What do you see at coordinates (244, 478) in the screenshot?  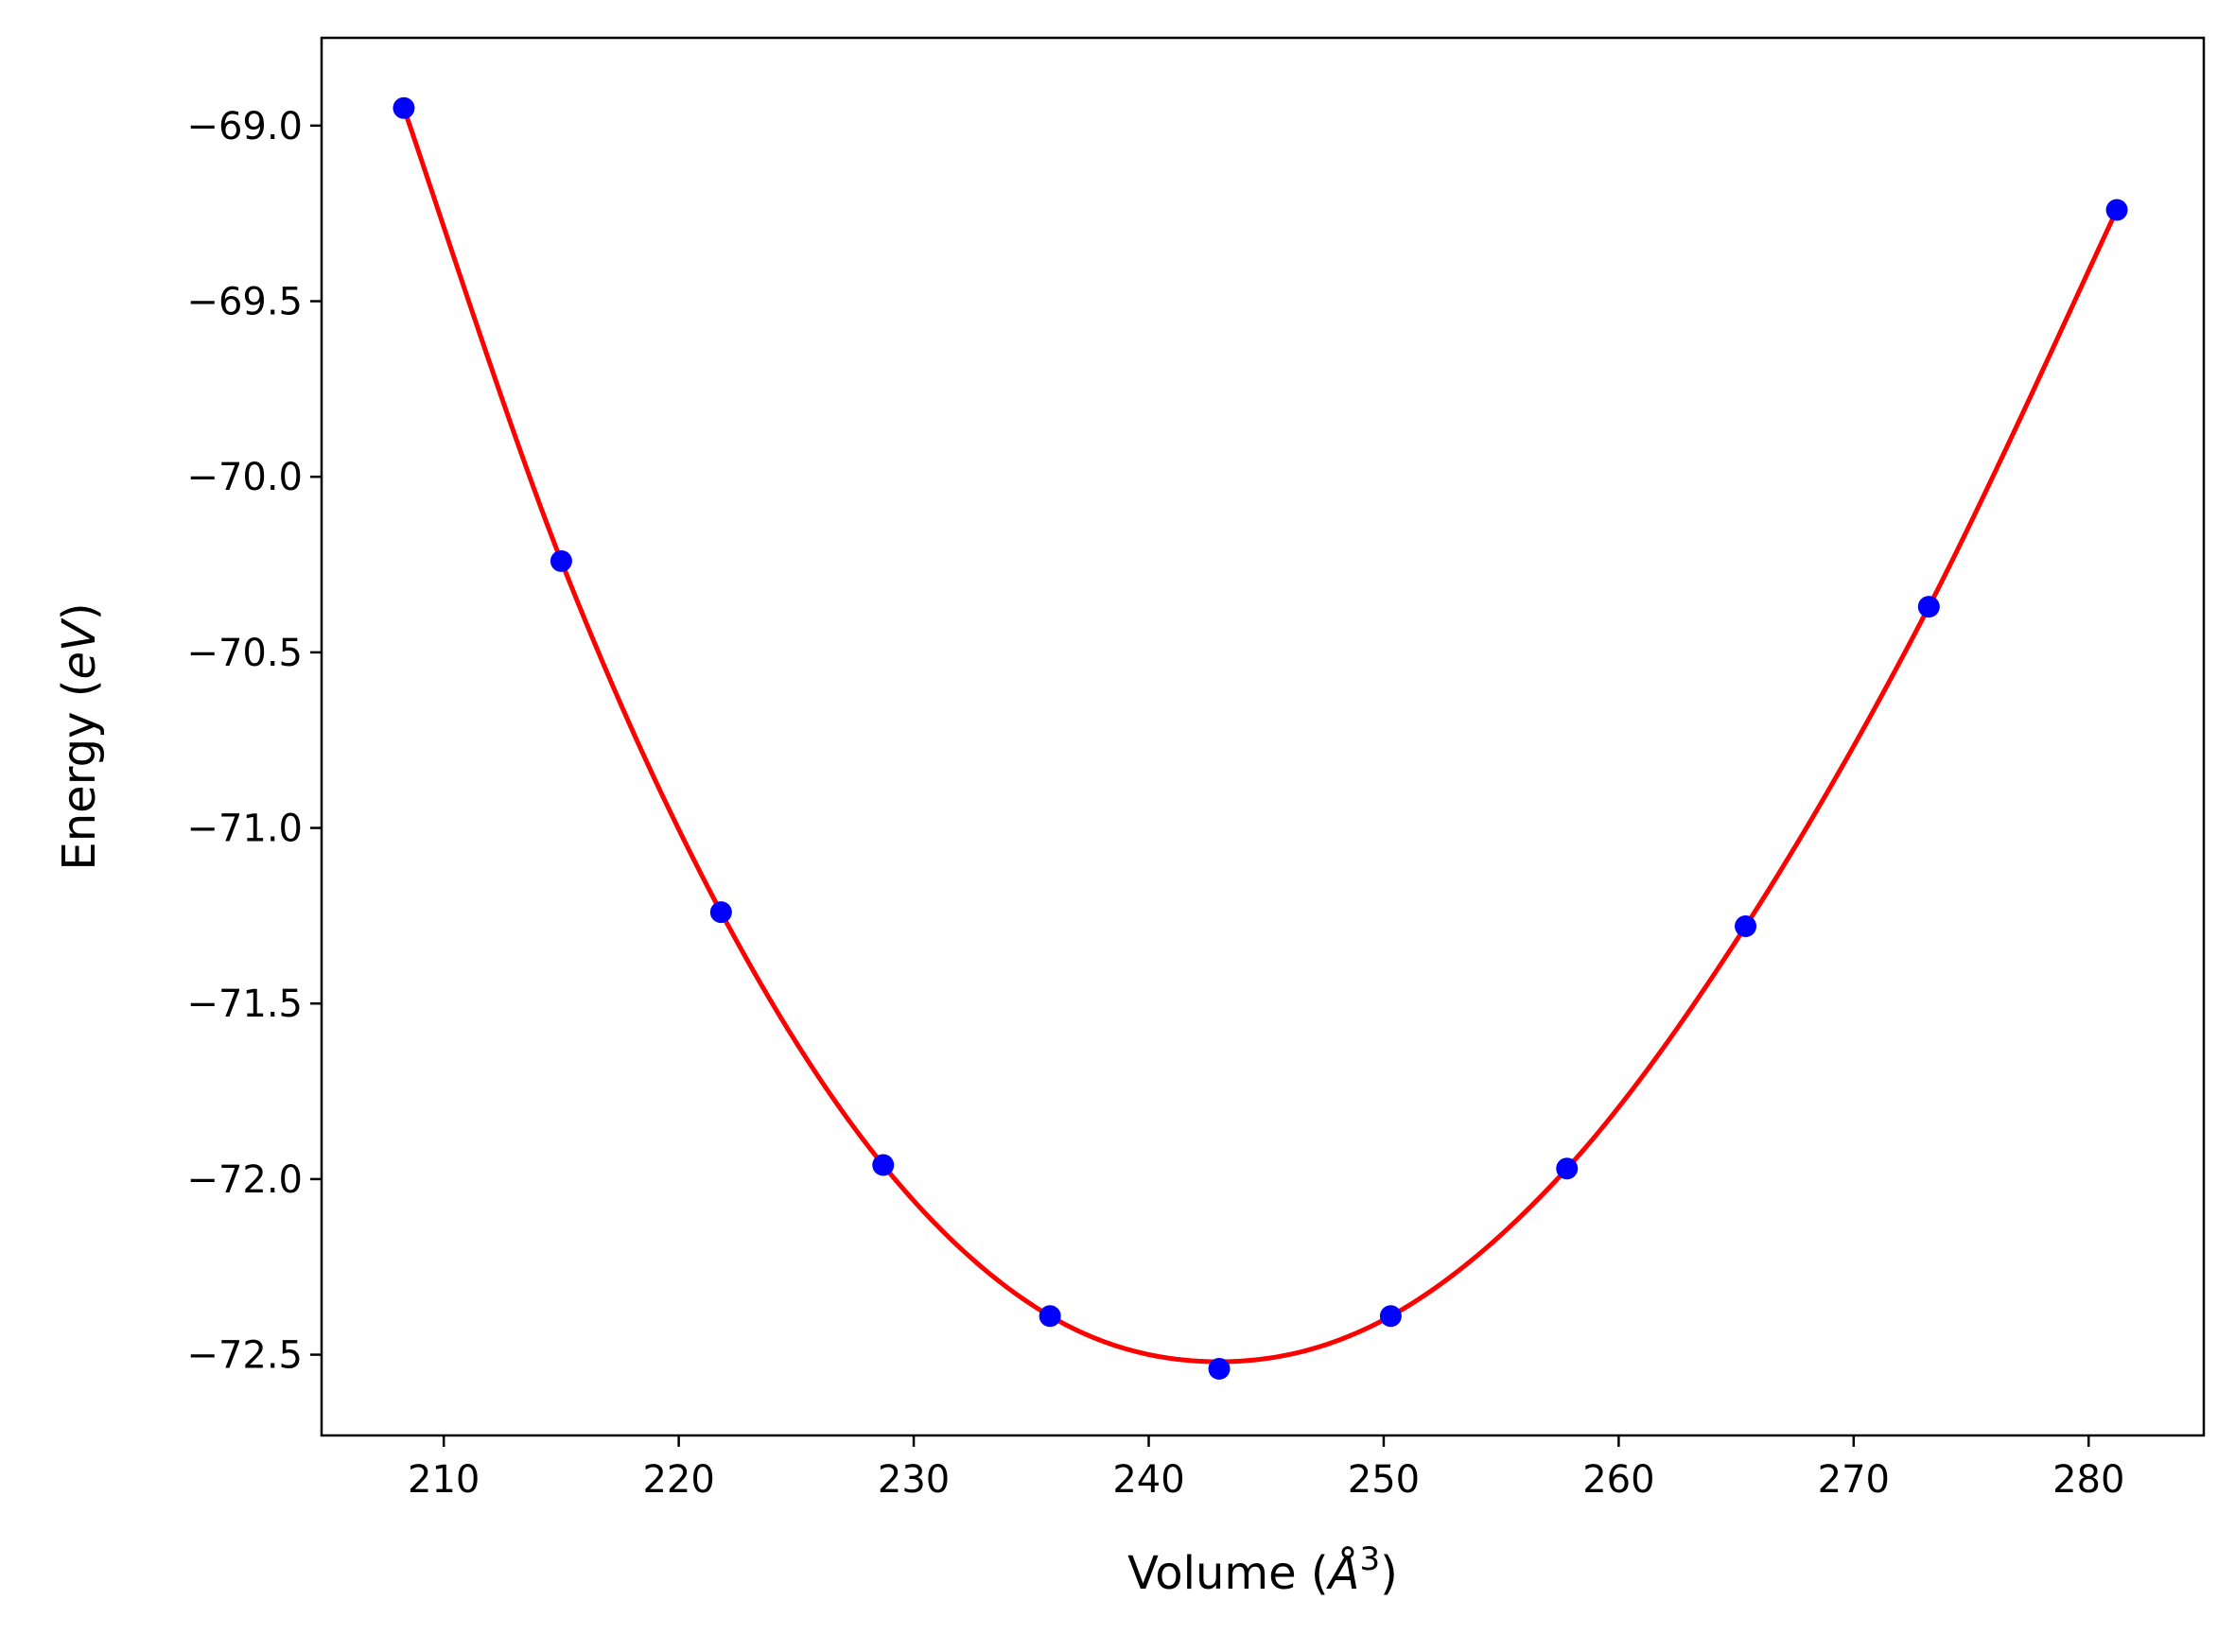 I see `y-tick-label: −70.0` at bounding box center [244, 478].